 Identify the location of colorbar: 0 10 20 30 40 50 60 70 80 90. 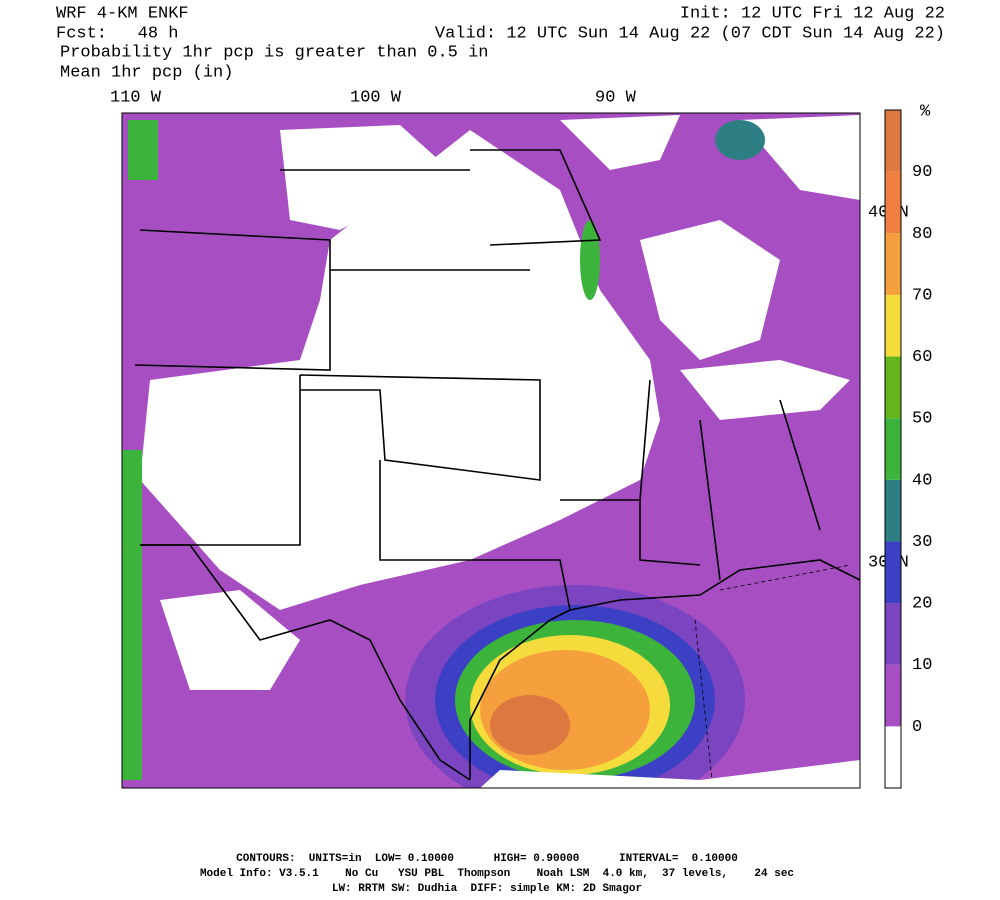
(908, 449).